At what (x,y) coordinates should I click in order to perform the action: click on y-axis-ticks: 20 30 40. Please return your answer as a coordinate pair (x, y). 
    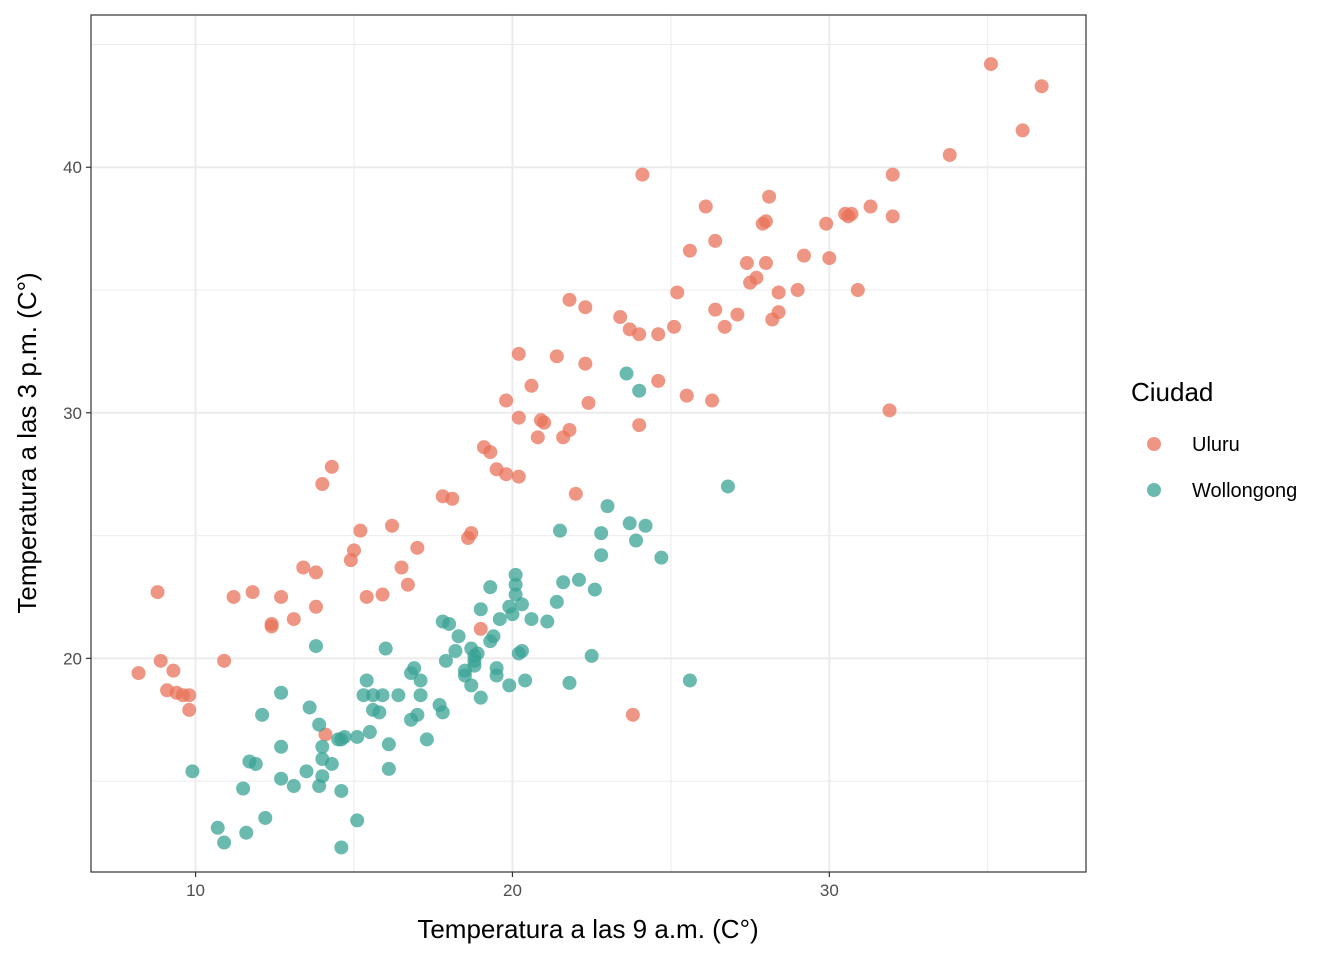
    Looking at the image, I should click on (77, 413).